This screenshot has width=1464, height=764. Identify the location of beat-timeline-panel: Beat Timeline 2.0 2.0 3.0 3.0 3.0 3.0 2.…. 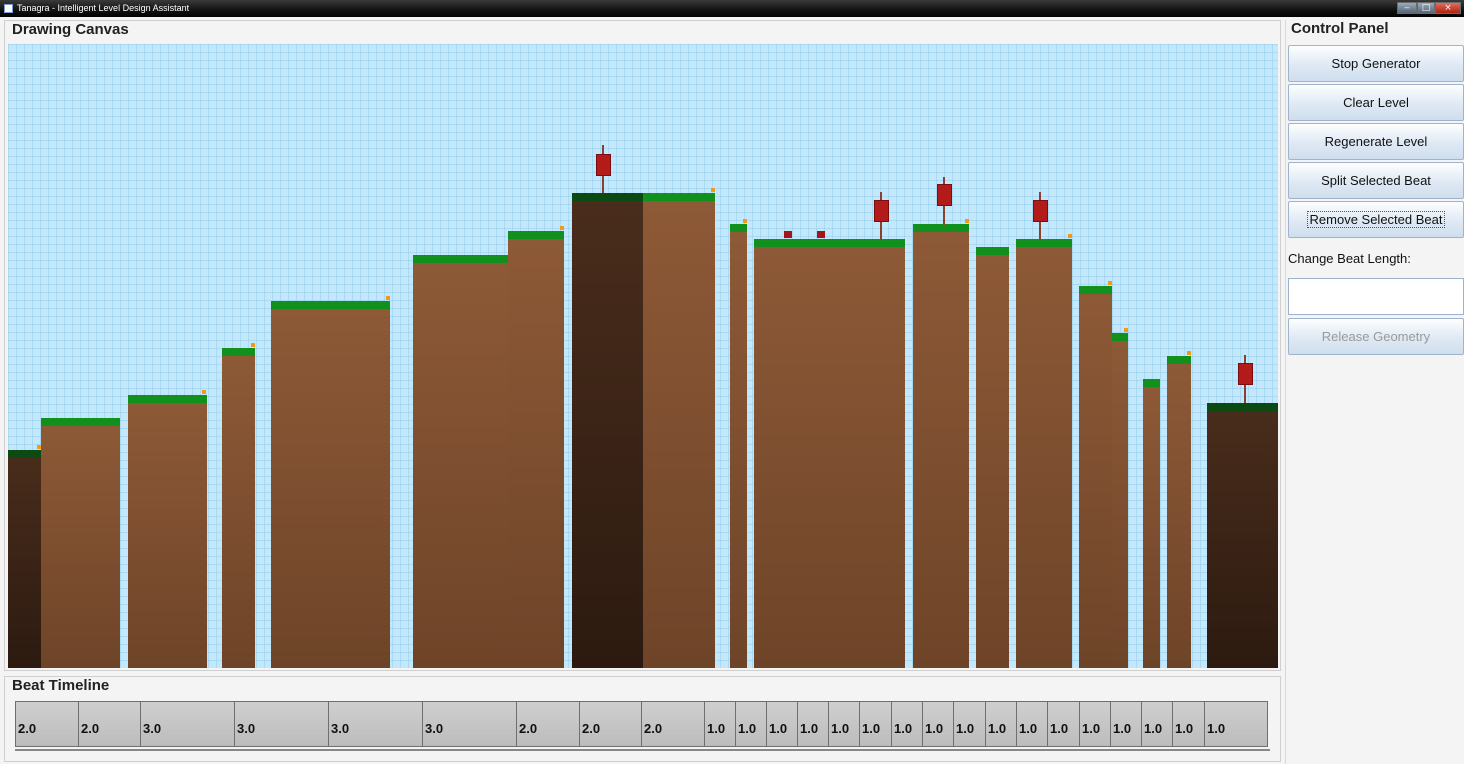
(642, 719).